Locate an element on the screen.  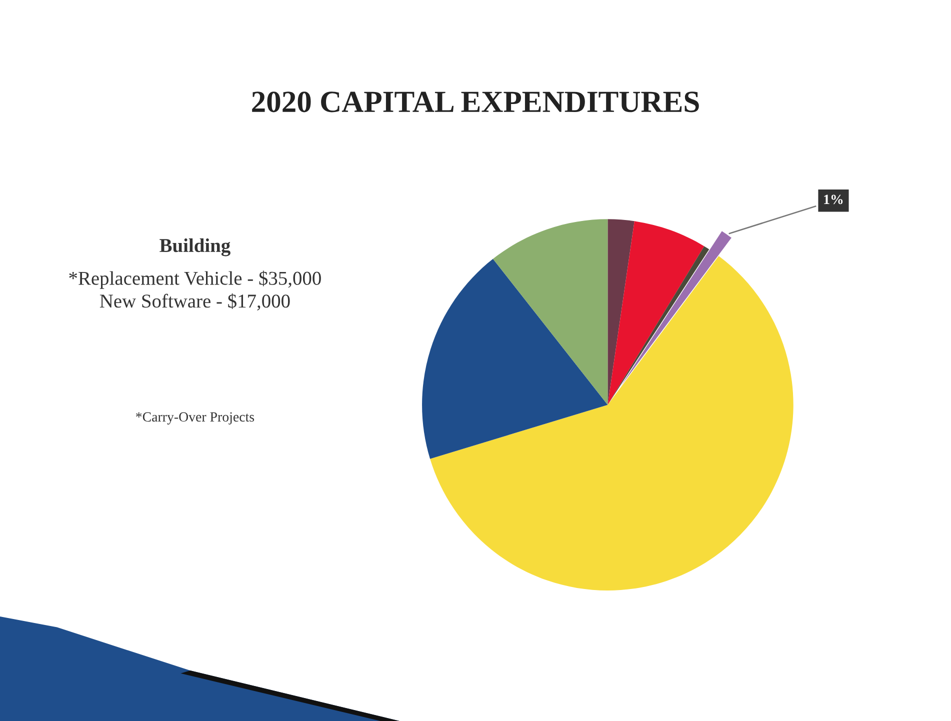
chart-title: 2020 CAPITAL EXPENDITURES is located at coordinates (475, 102).